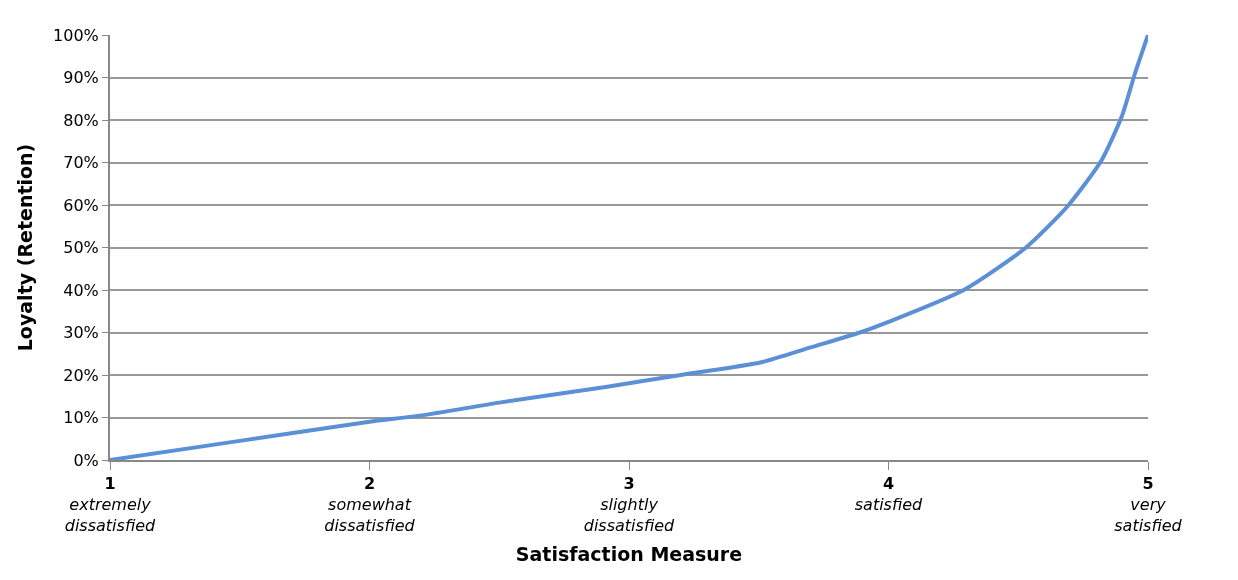 The height and width of the screenshot is (580, 1238). Describe the element at coordinates (1148, 504) in the screenshot. I see `x-tick-label: 5 very satisfied` at that location.